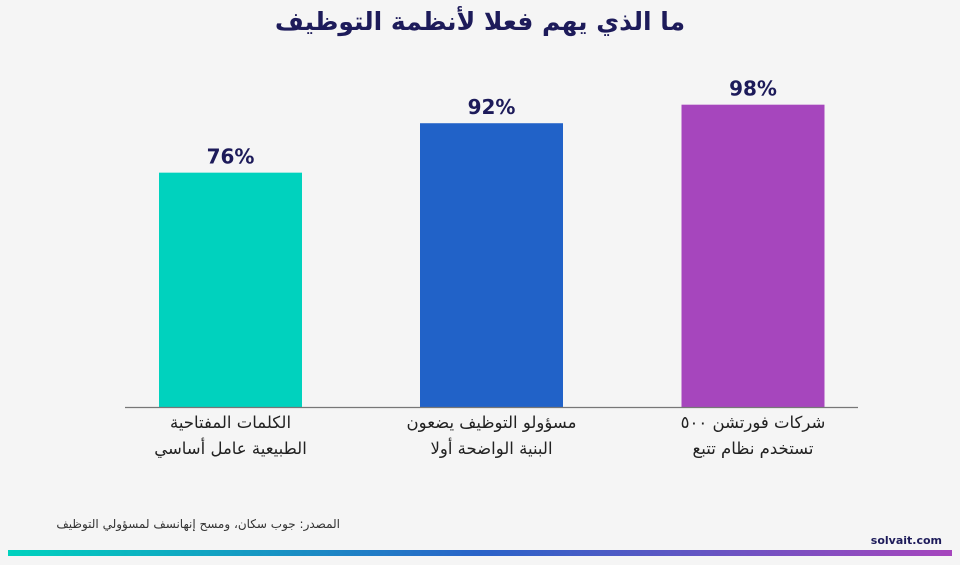  Describe the element at coordinates (231, 157) in the screenshot. I see `bar-value-label-1: 76%` at that location.